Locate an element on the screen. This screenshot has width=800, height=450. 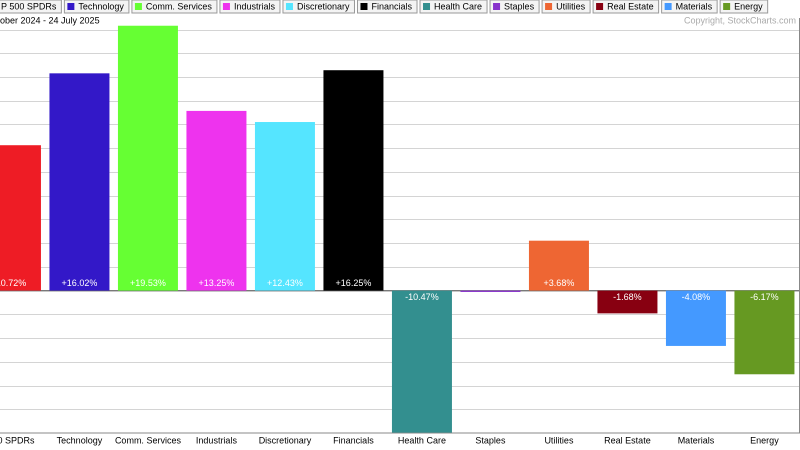
value-label: -10.47% is located at coordinates (422, 297).